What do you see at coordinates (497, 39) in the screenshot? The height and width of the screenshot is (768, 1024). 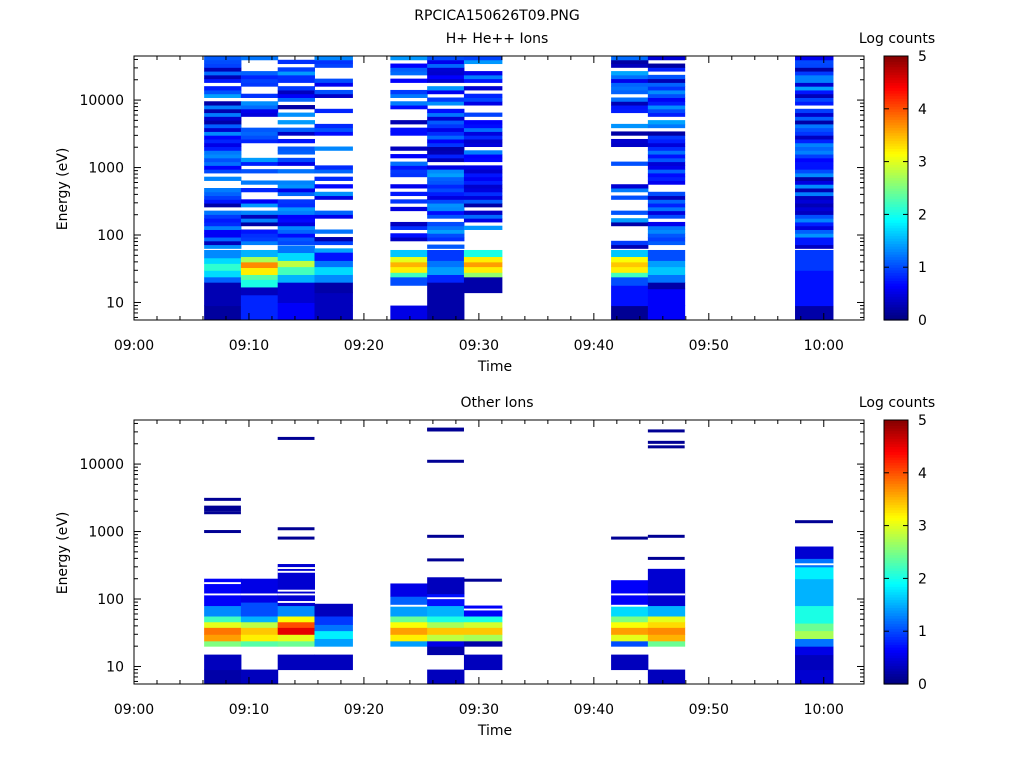 I see `panel-title: H+ He++ Ions` at bounding box center [497, 39].